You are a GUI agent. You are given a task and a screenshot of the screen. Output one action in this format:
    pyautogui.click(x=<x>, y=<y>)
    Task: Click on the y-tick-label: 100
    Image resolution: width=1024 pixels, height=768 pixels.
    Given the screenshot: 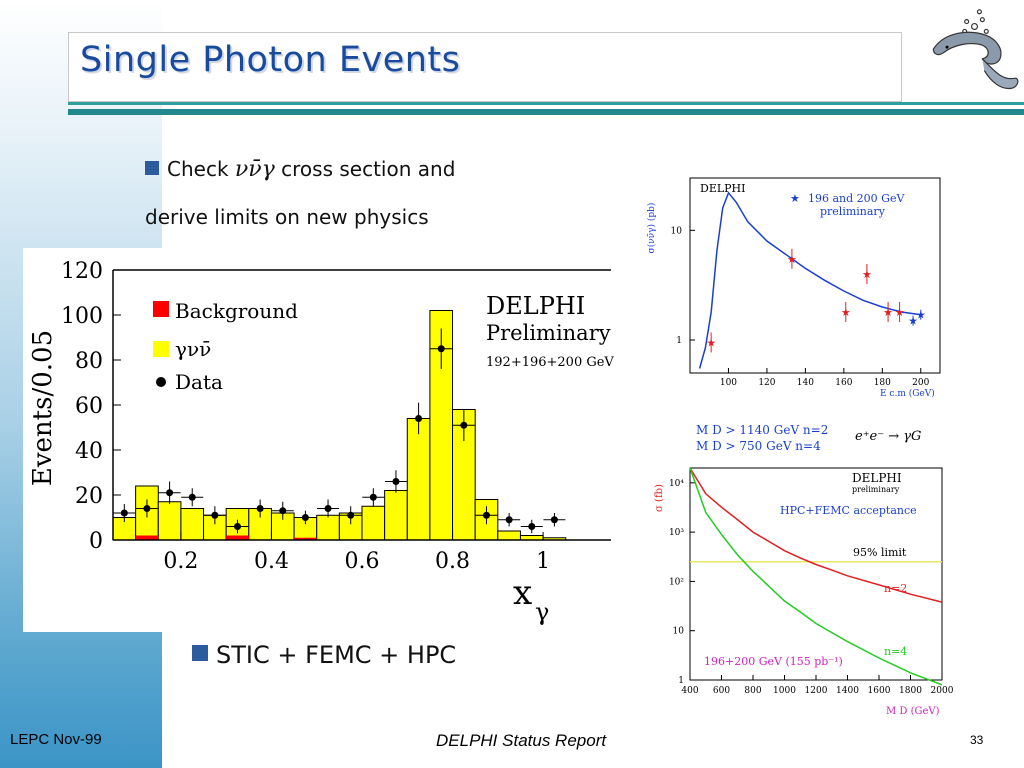 What is the action you would take?
    pyautogui.click(x=82, y=316)
    